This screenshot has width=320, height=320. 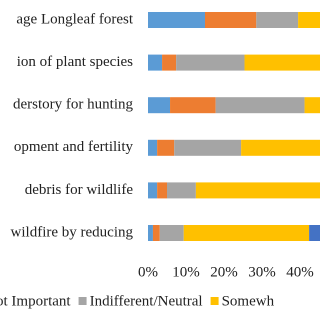 What do you see at coordinates (186, 272) in the screenshot?
I see `x-tick-label: 10%` at bounding box center [186, 272].